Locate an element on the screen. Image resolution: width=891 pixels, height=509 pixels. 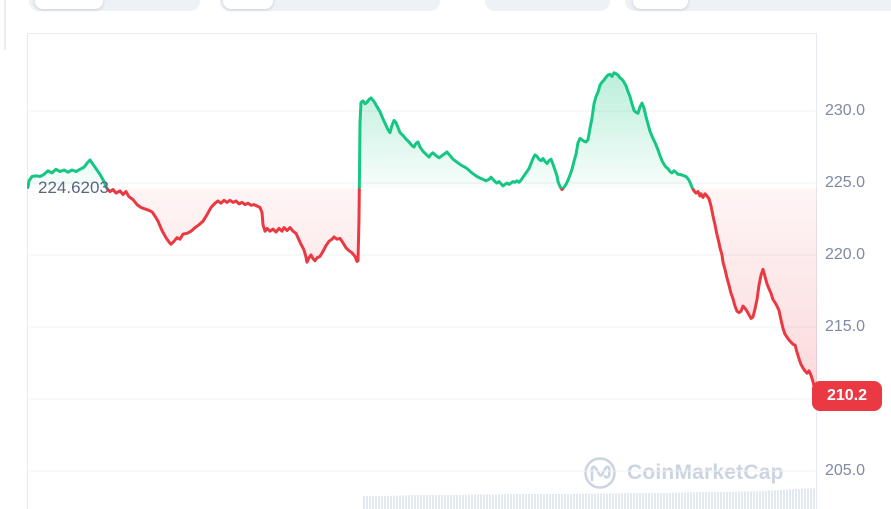
y-axis-tick-label: 225.0 is located at coordinates (845, 182).